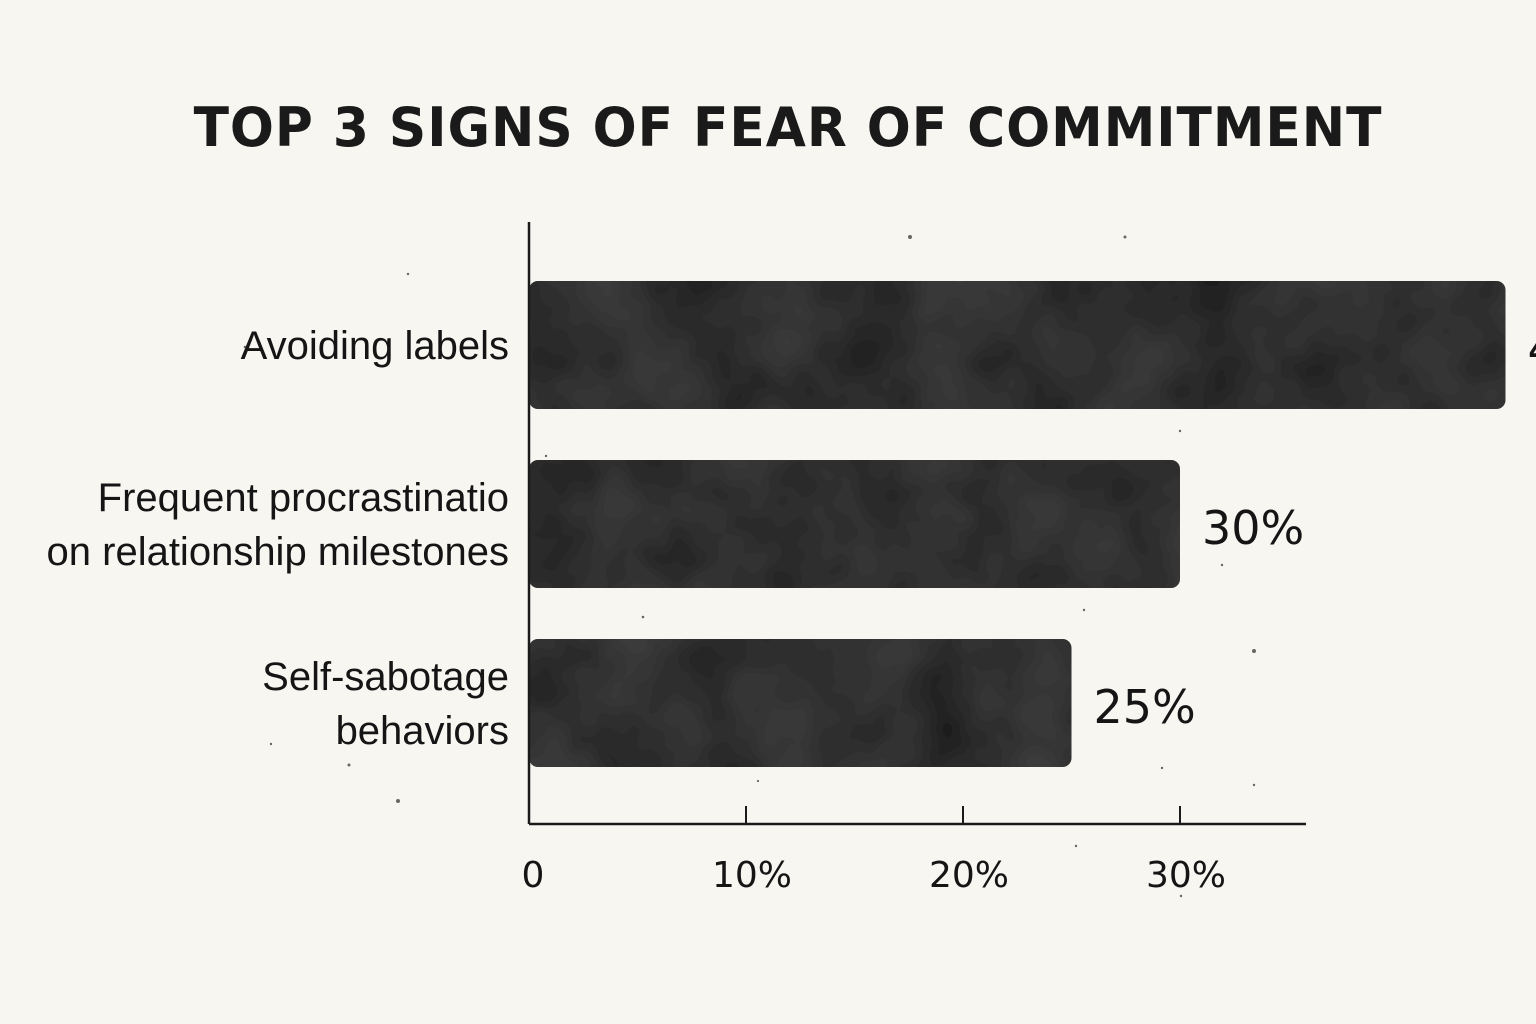  What do you see at coordinates (385, 704) in the screenshot?
I see `category-label-3: Self-sabotage behaviors` at bounding box center [385, 704].